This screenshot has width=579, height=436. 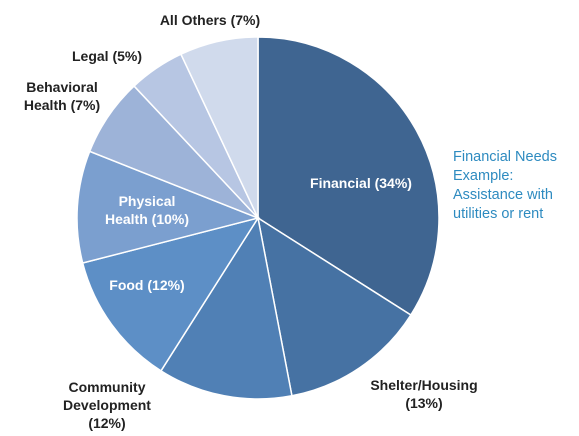 What do you see at coordinates (140, 210) in the screenshot?
I see `category-label: Physical Health` at bounding box center [140, 210].